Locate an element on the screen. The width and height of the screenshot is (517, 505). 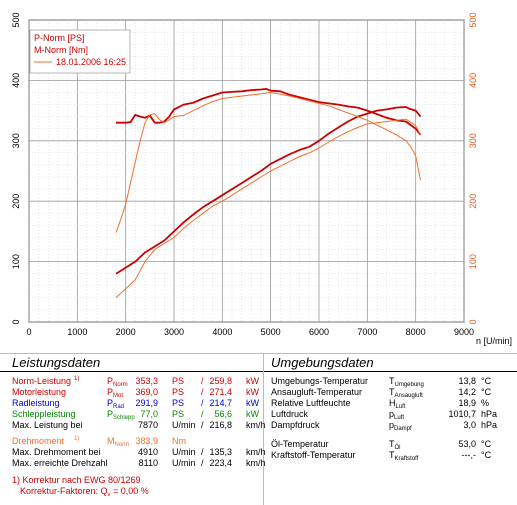
x-tick-label: 5000 is located at coordinates (271, 332).